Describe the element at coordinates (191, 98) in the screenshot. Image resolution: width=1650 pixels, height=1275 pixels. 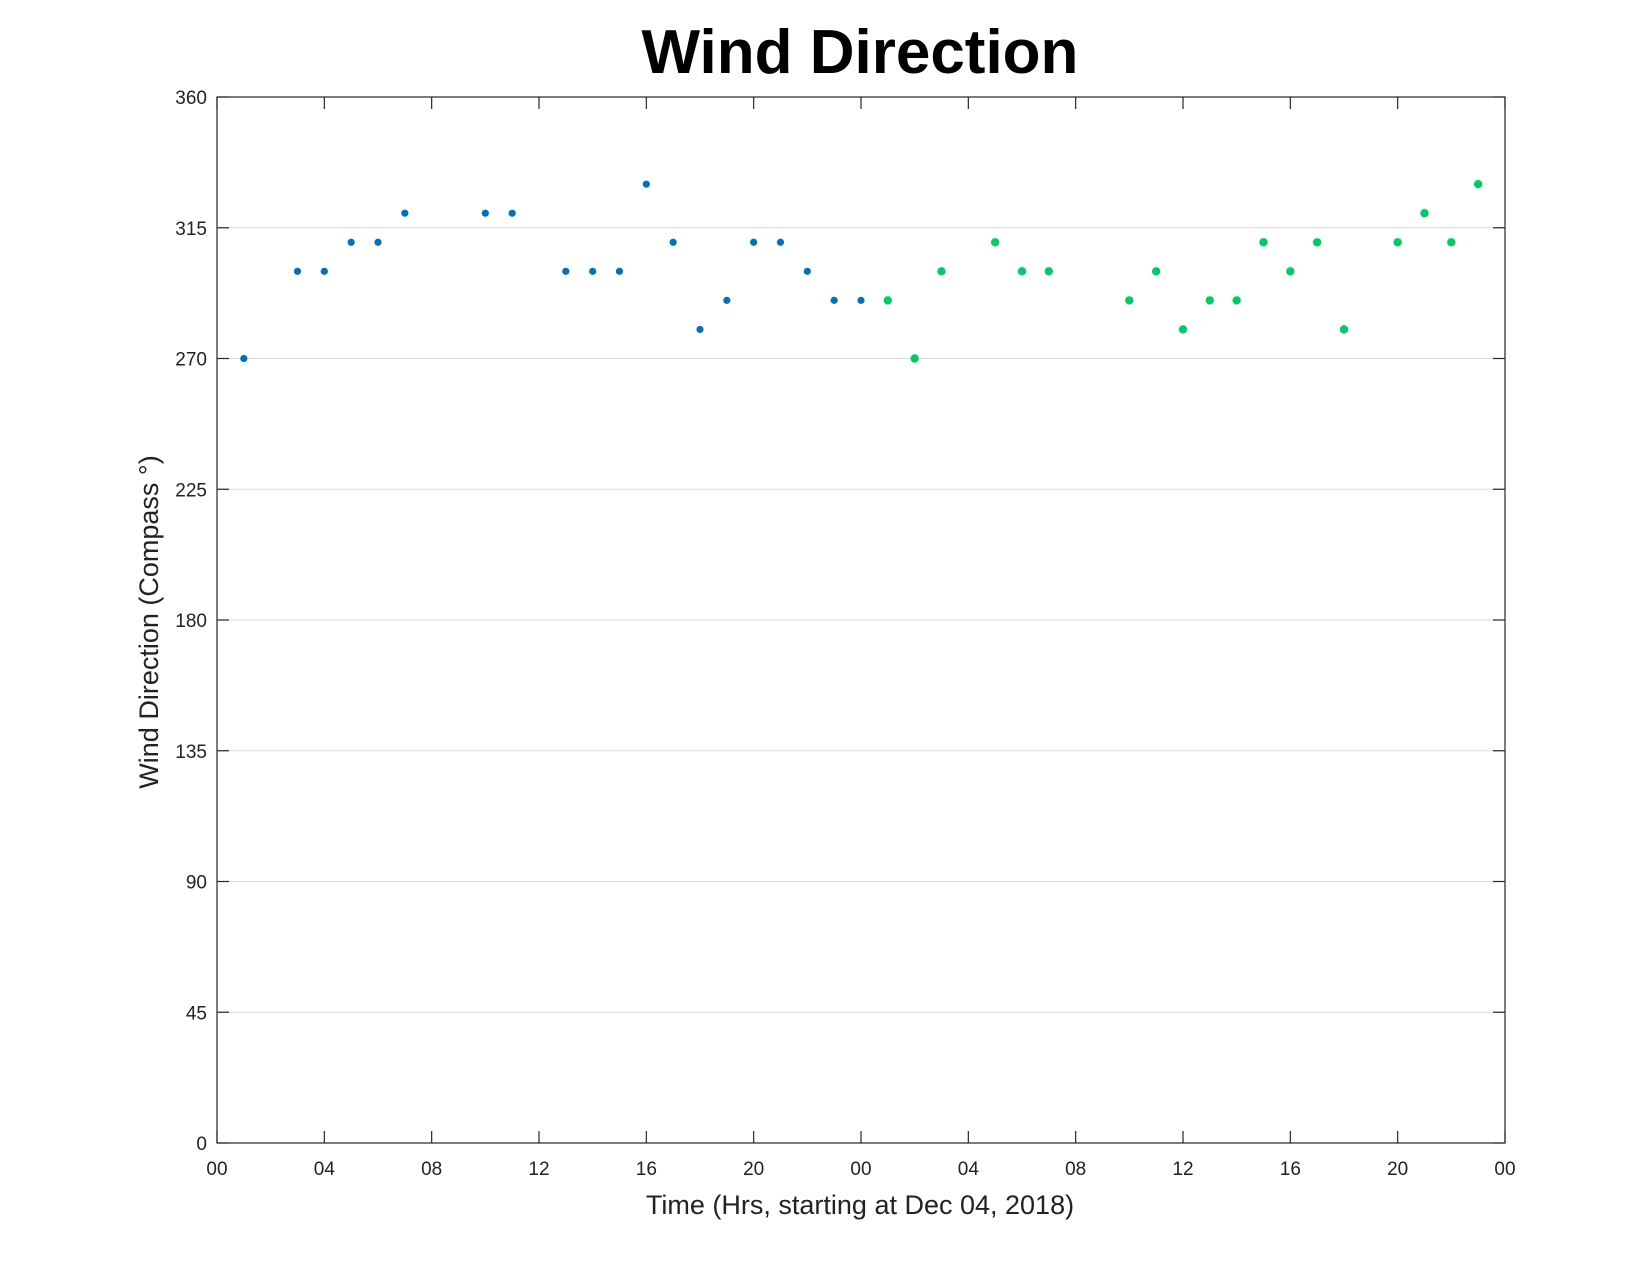
I see `y-tick-label: 360` at that location.